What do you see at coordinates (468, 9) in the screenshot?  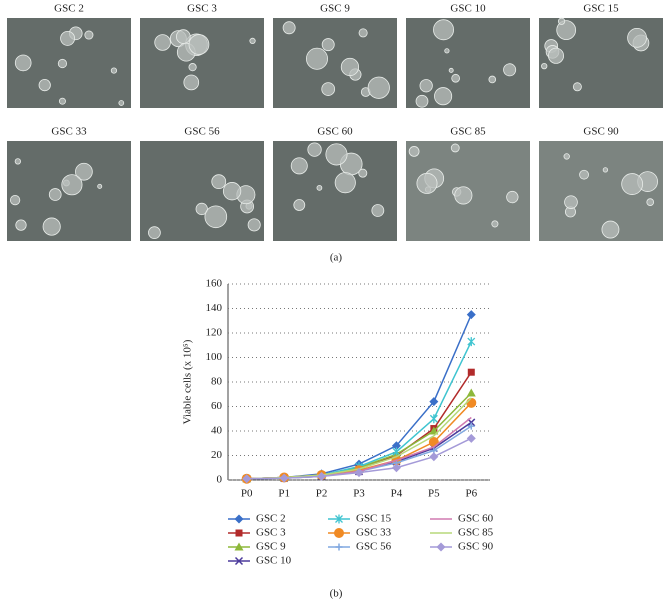 I see `image-label: GSC 10` at bounding box center [468, 9].